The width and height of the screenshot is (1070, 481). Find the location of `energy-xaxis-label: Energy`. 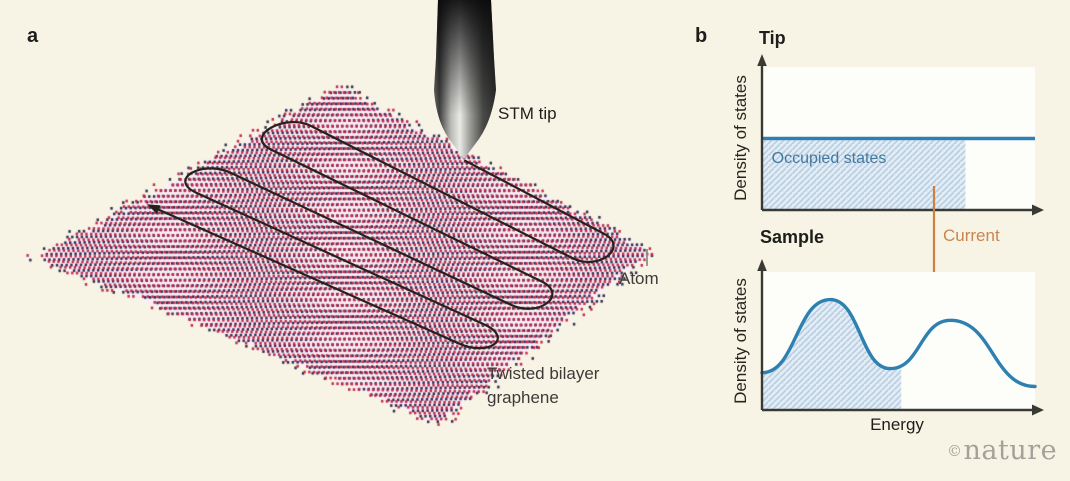

energy-xaxis-label: Energy is located at coordinates (897, 424).